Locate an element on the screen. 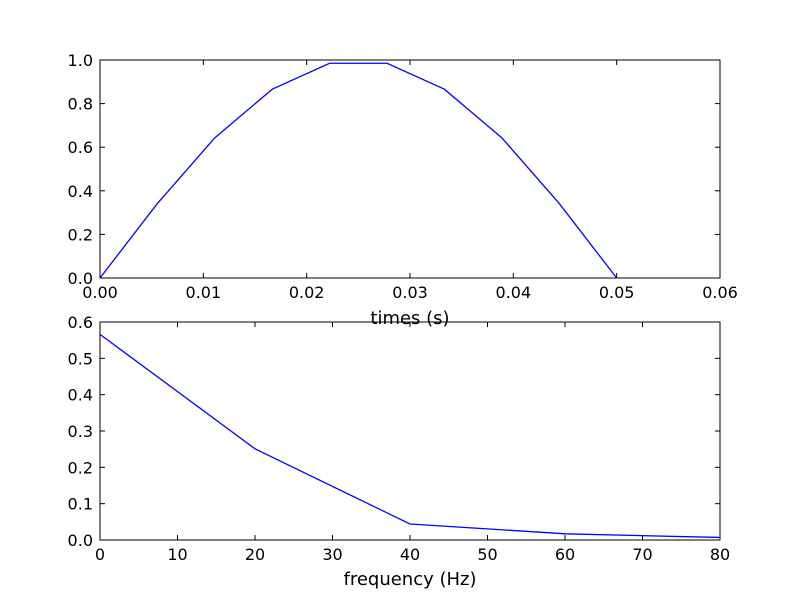 The image size is (800, 600). time-chart-y-tick-label: 0.8 is located at coordinates (80, 104).